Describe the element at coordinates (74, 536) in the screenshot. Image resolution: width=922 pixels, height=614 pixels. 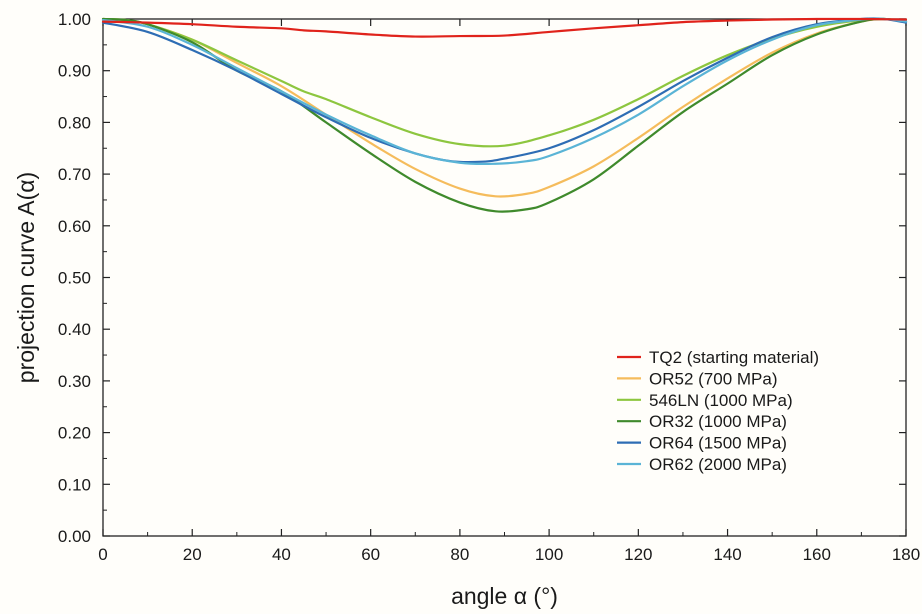
I see `y-tick-label: 0.00` at that location.